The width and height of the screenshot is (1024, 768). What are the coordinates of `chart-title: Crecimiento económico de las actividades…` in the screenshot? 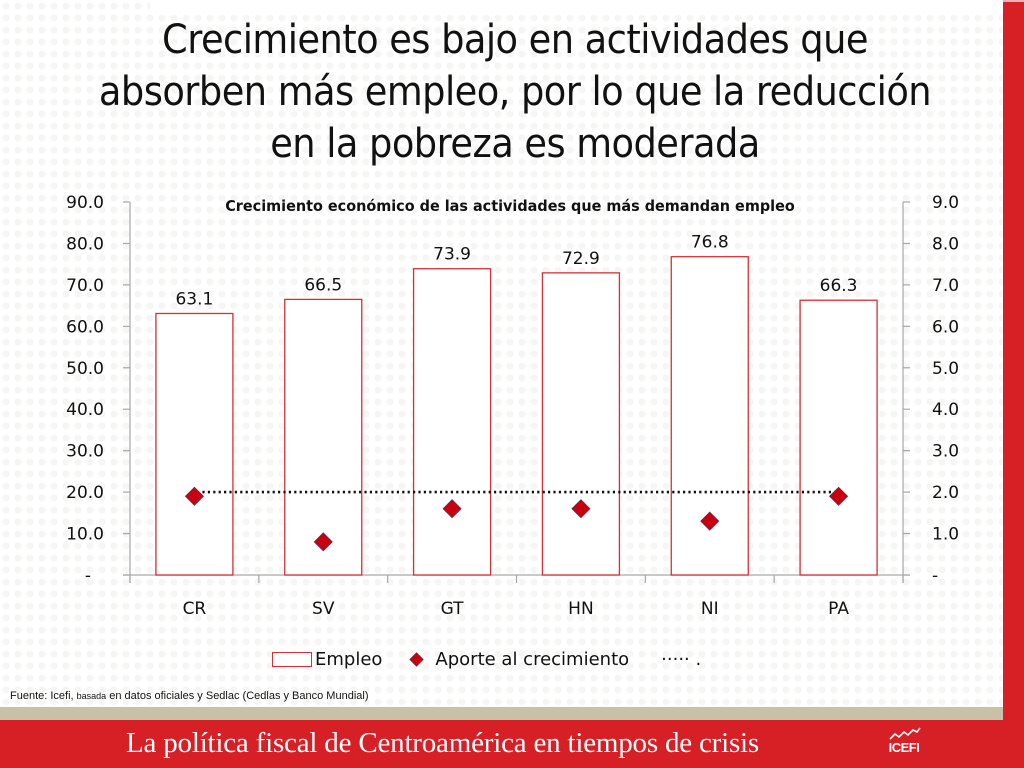 It's located at (510, 206).